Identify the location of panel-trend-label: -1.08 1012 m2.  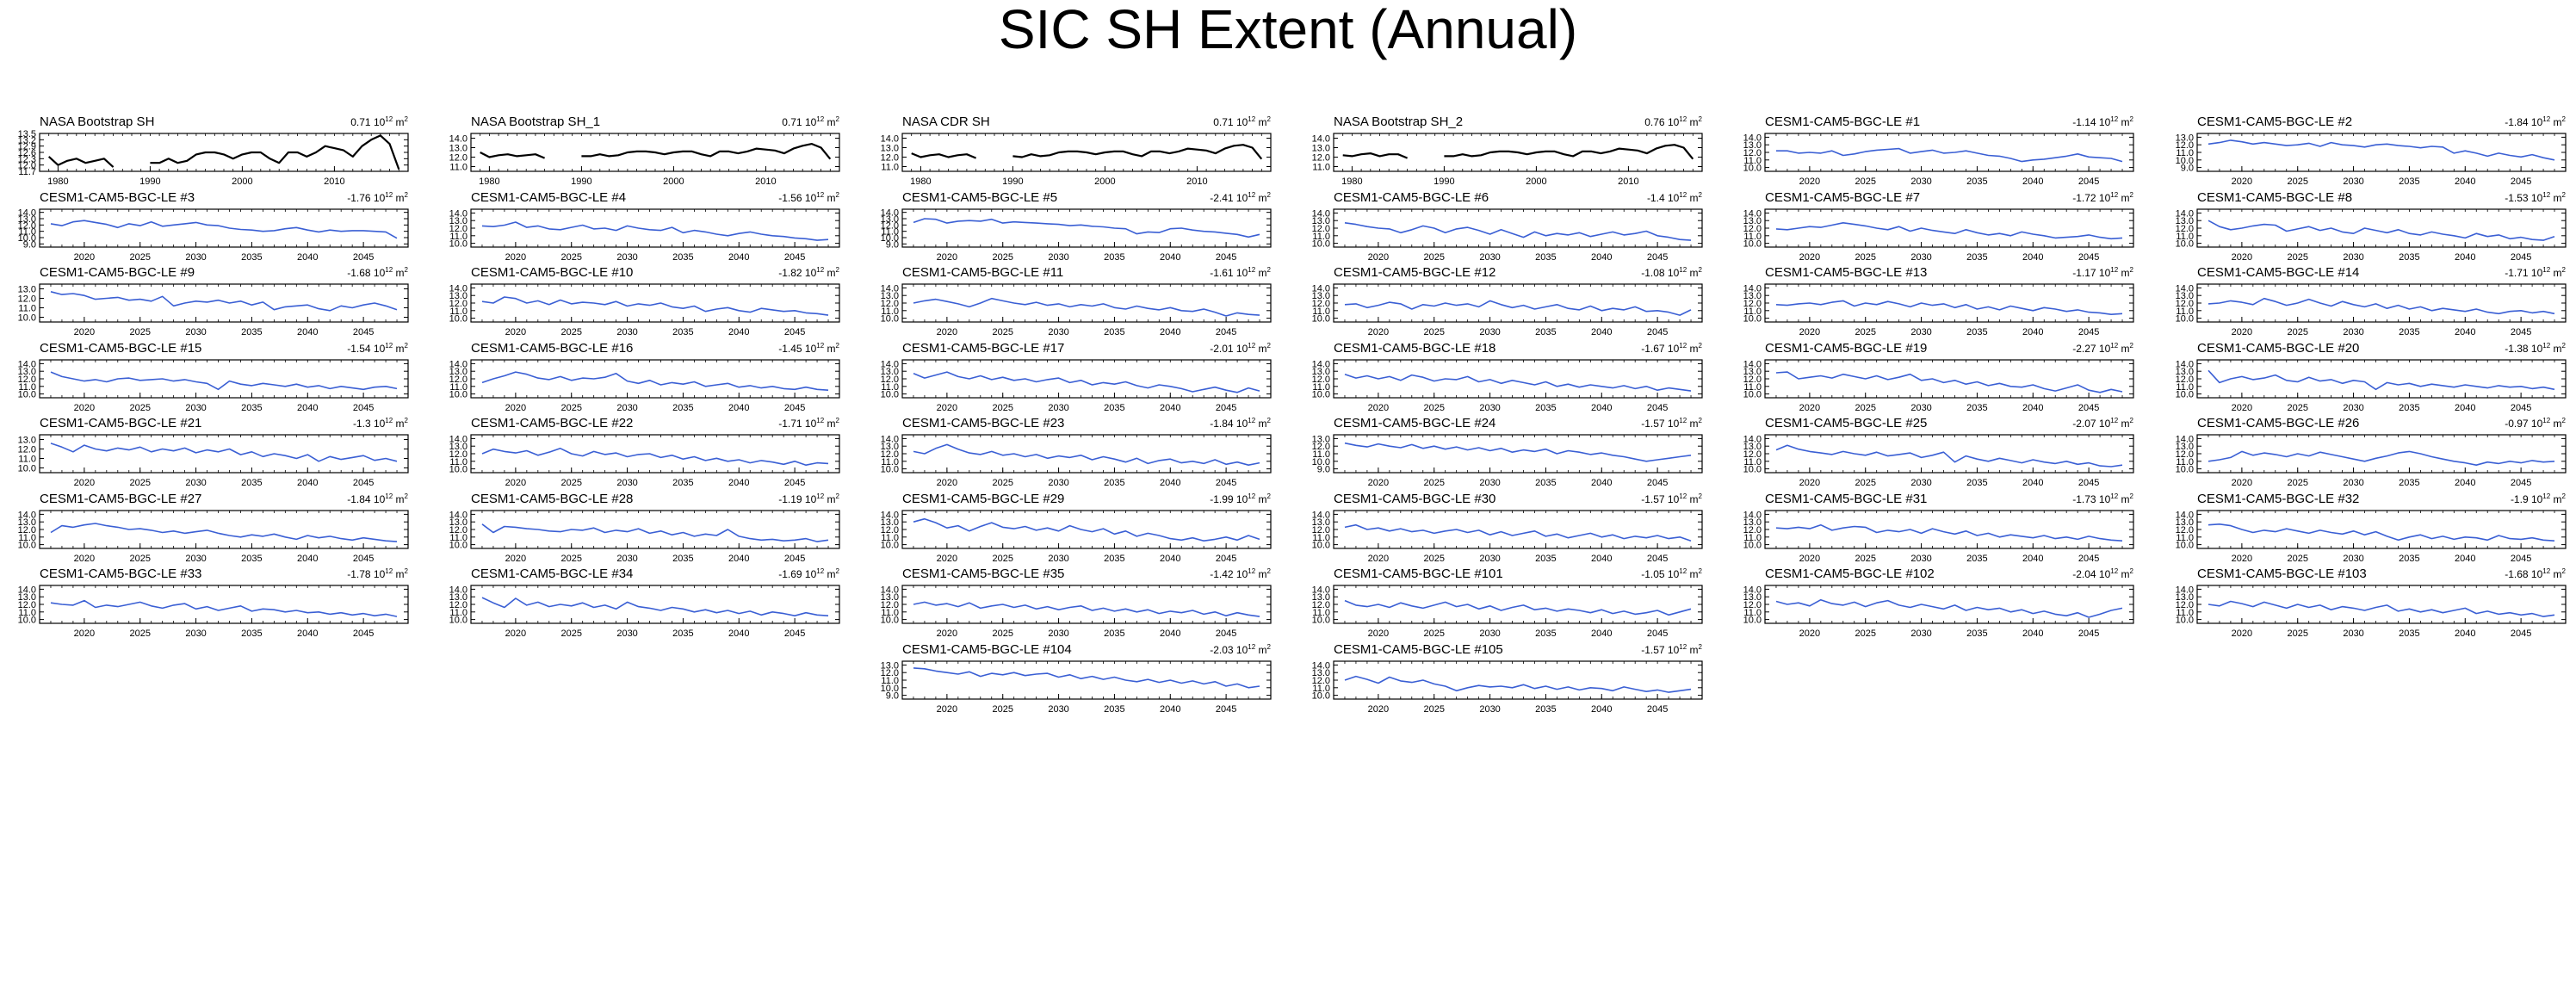
(1672, 272).